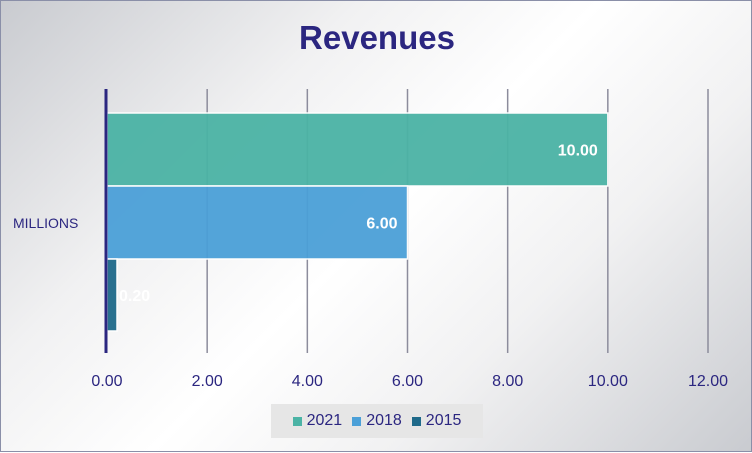 The image size is (752, 453). What do you see at coordinates (381, 224) in the screenshot?
I see `data-label-2018: 6.00` at bounding box center [381, 224].